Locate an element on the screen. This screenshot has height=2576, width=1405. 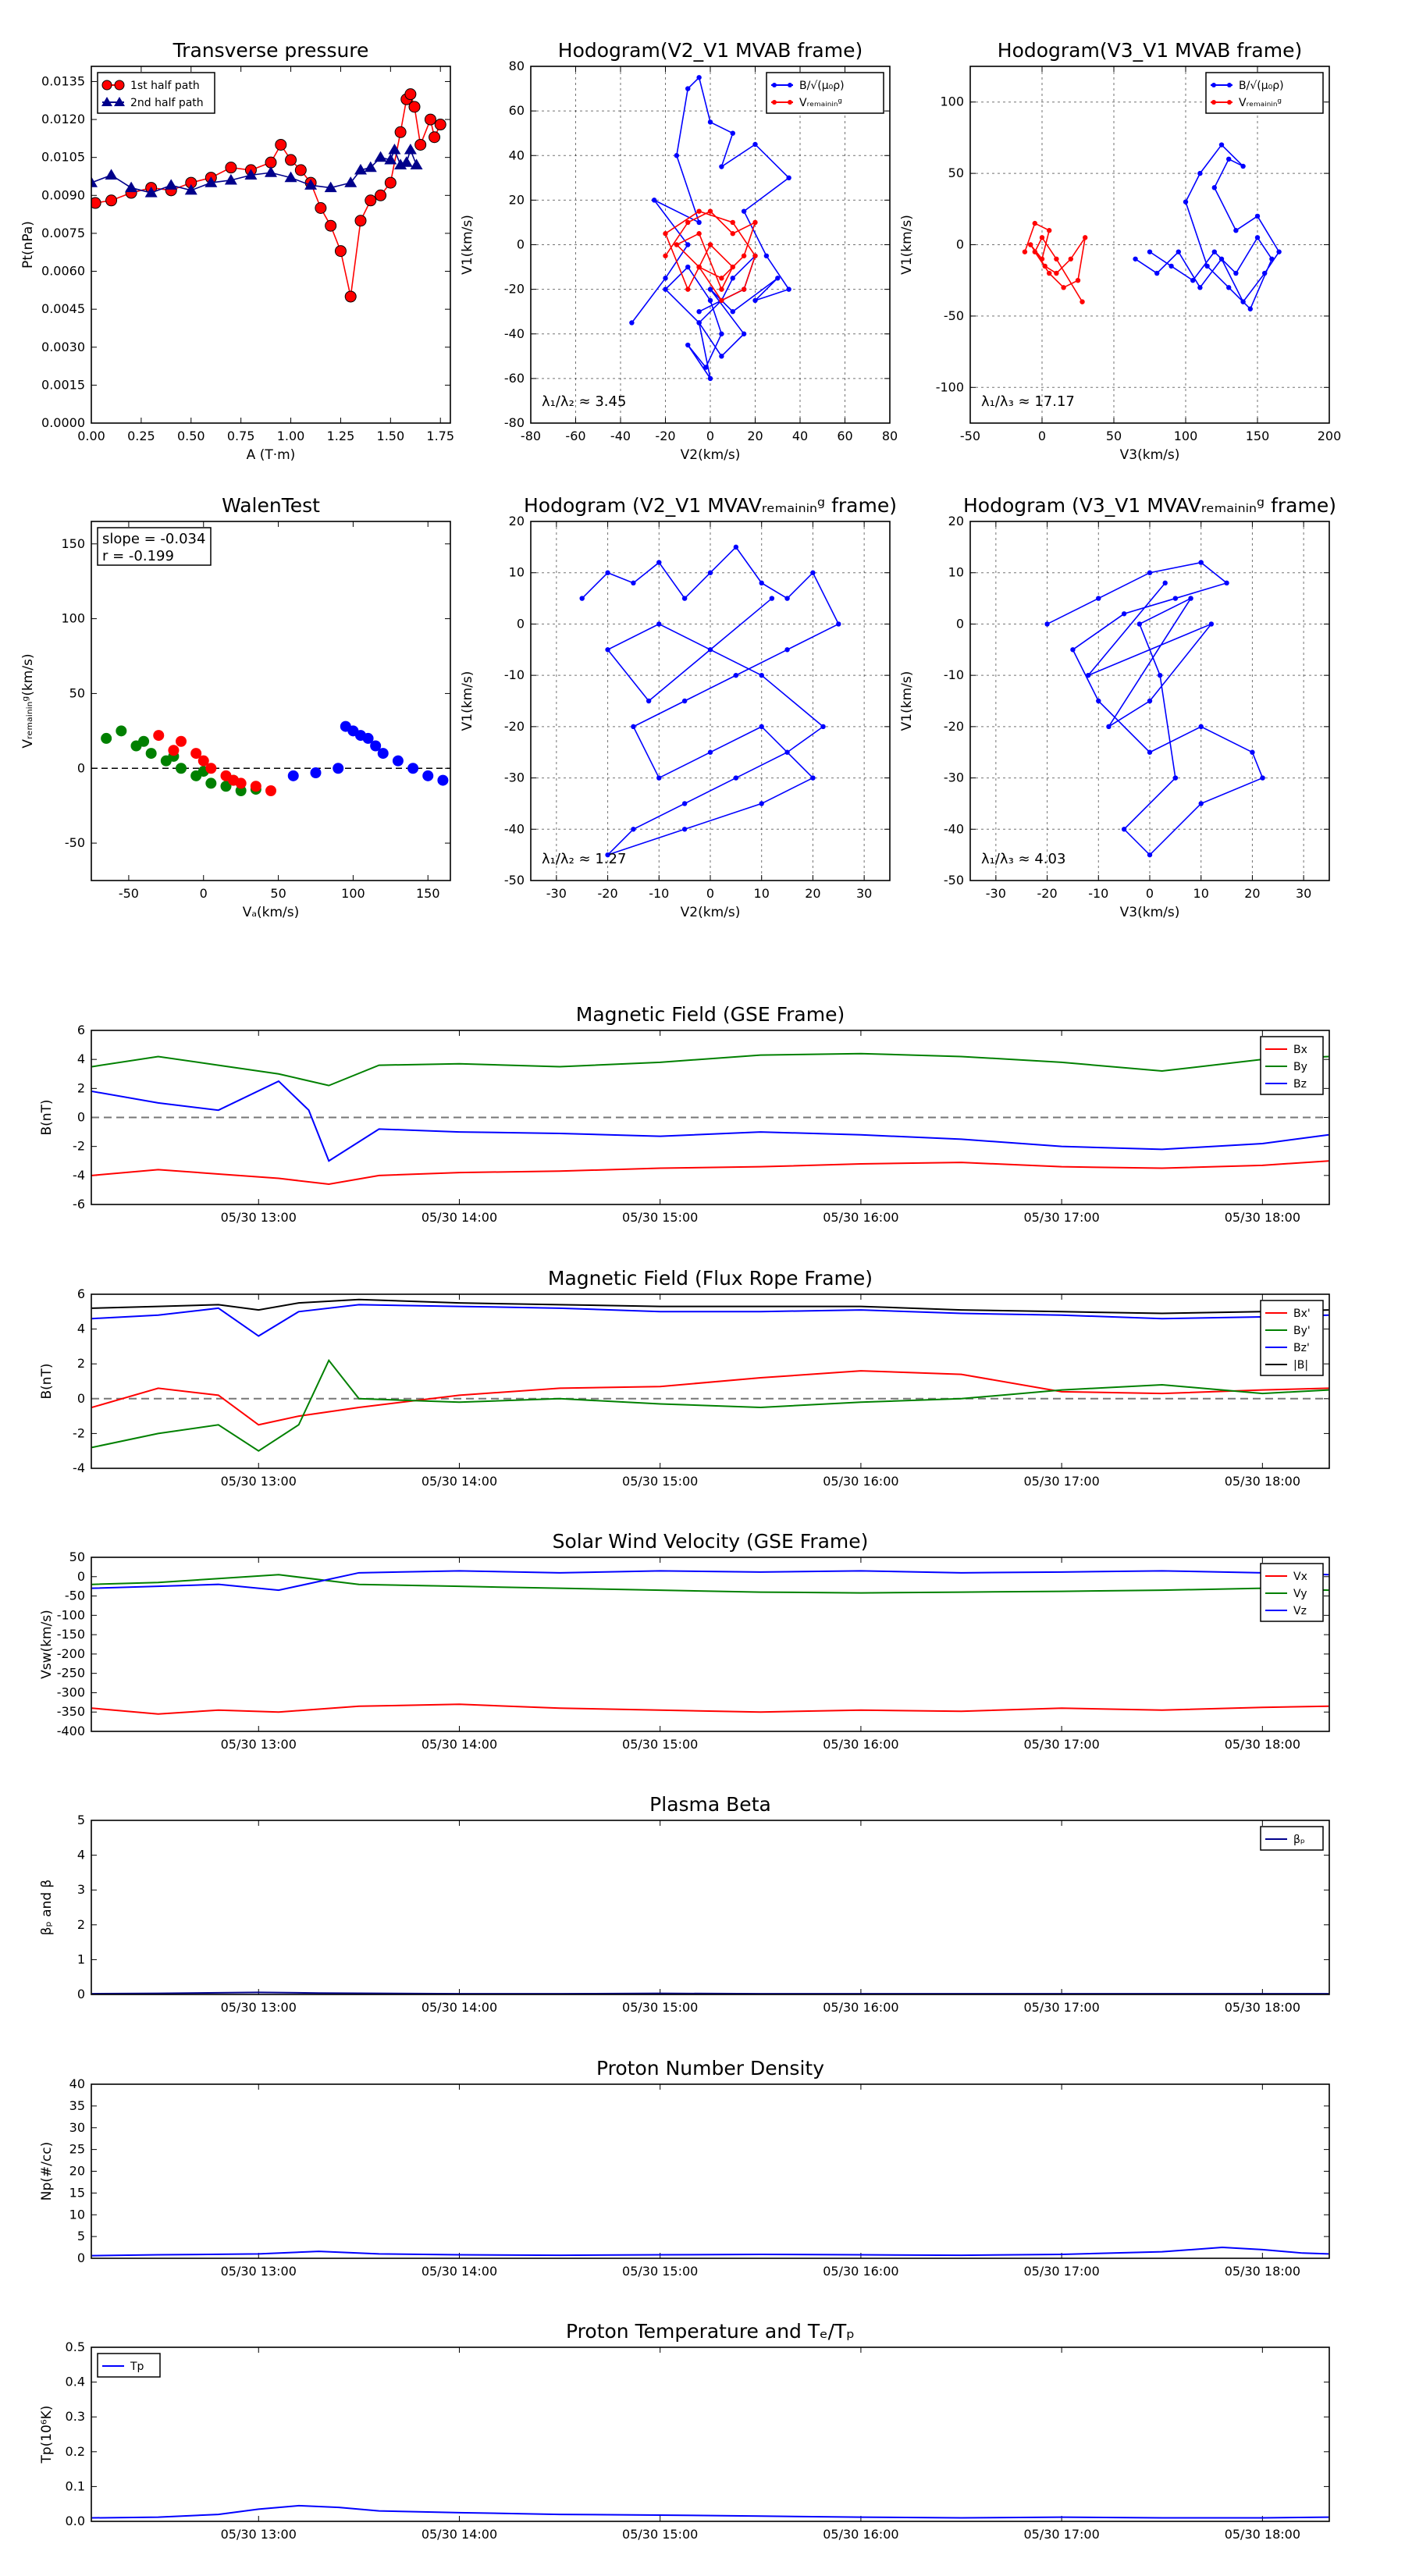
x-tick-label: 05/30 18:00 is located at coordinates (1262, 1481).